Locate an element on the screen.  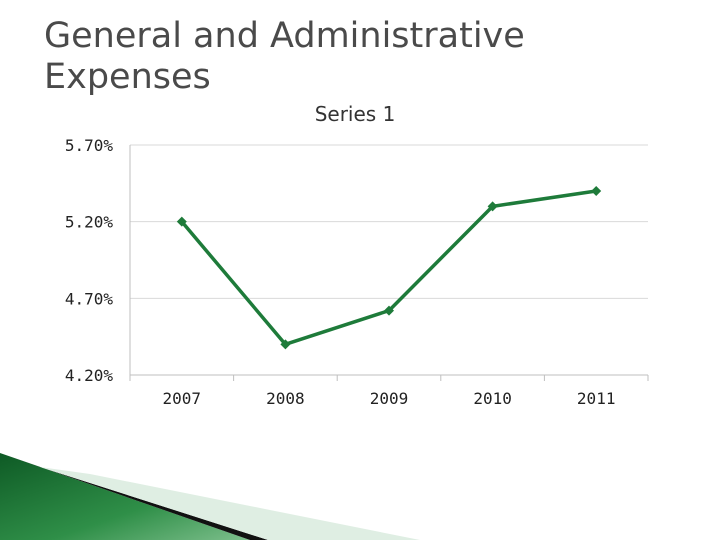
x-tick-label: 2008 is located at coordinates (285, 398).